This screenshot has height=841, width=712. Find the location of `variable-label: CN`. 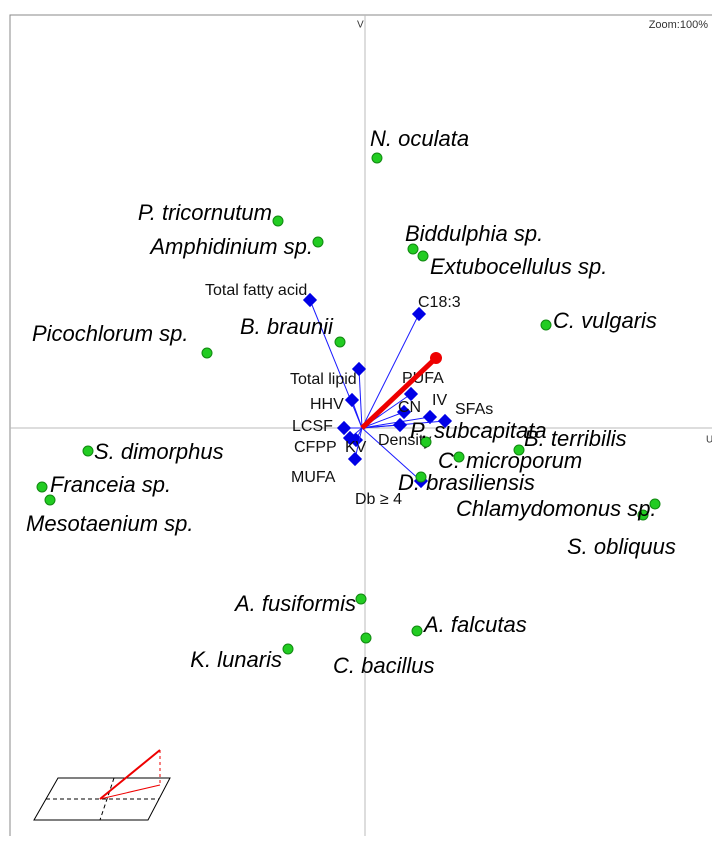

variable-label: CN is located at coordinates (409, 407).